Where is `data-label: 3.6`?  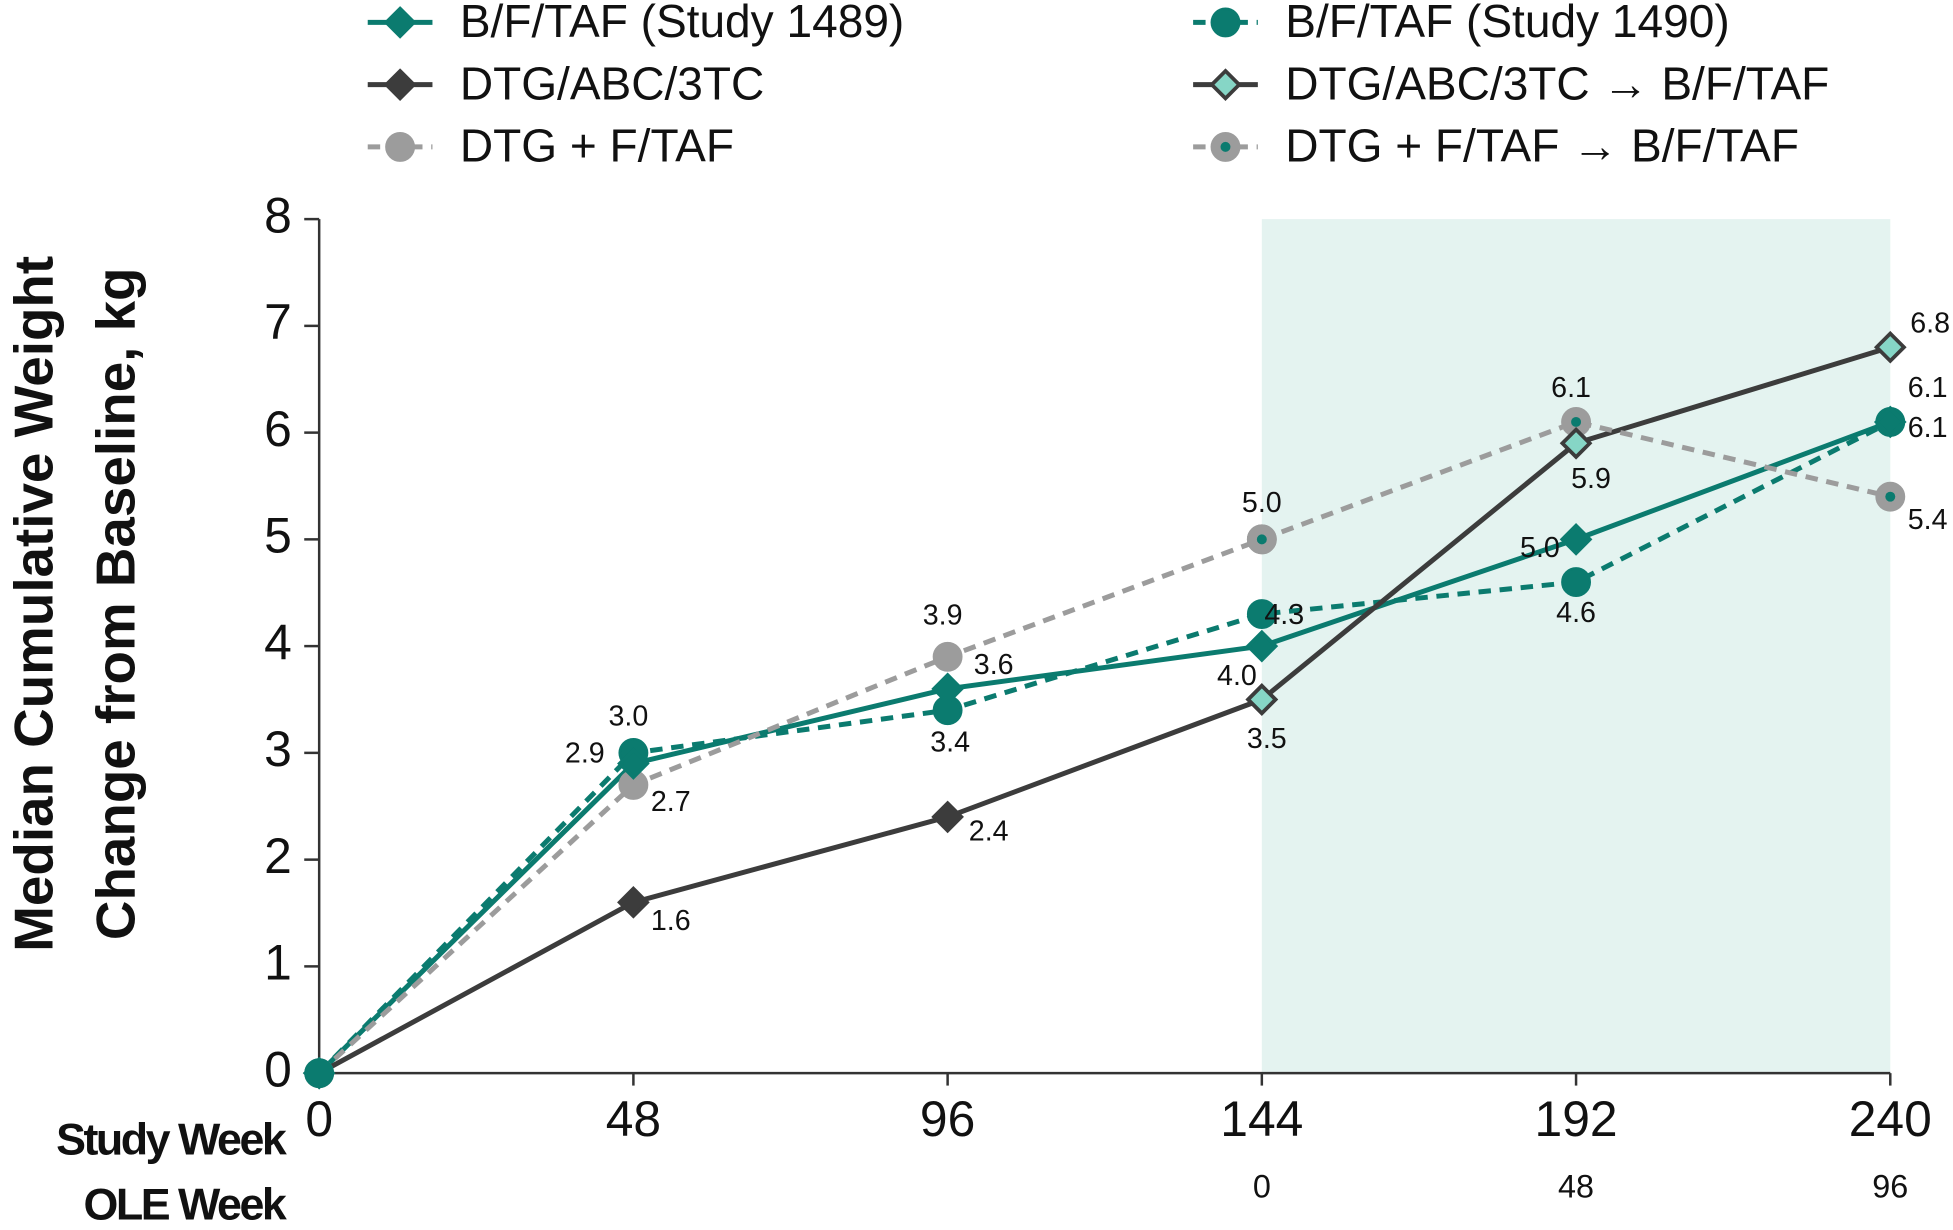 data-label: 3.6 is located at coordinates (994, 665).